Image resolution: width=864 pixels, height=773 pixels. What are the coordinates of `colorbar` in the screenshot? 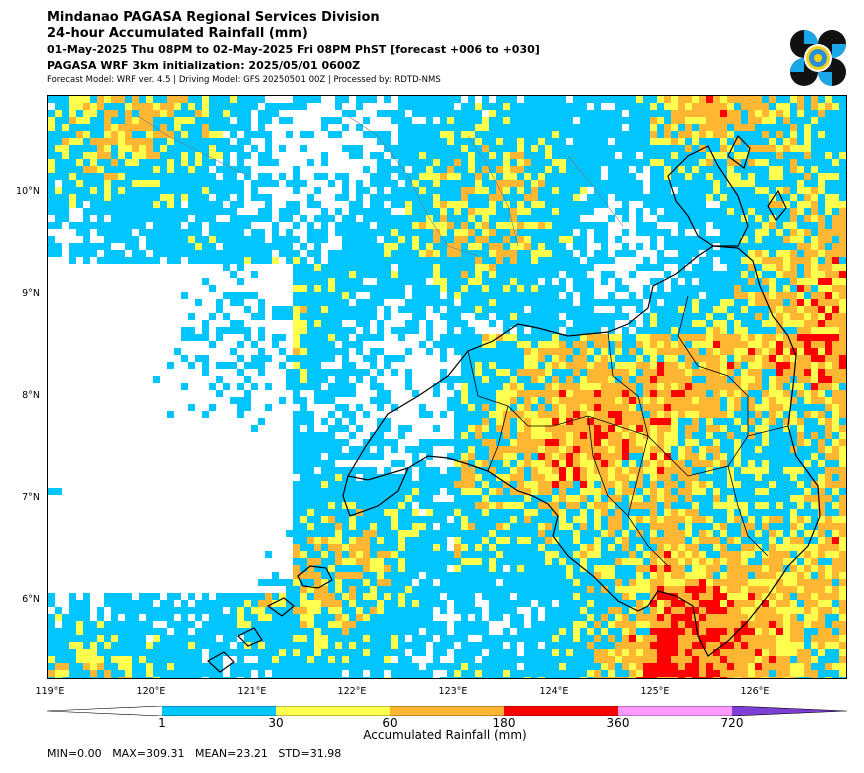 It's located at (447, 711).